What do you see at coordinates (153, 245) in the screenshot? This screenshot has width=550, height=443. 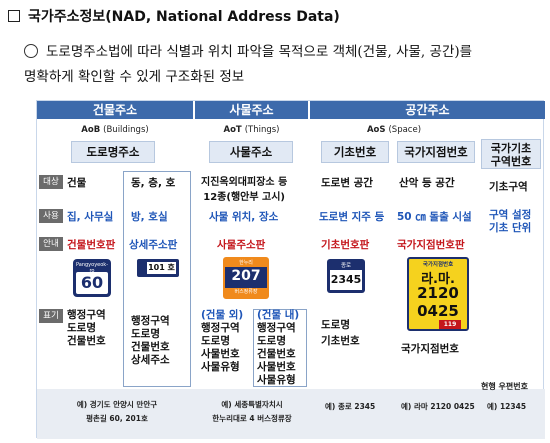 I see `detail-guide: 상세주소판` at bounding box center [153, 245].